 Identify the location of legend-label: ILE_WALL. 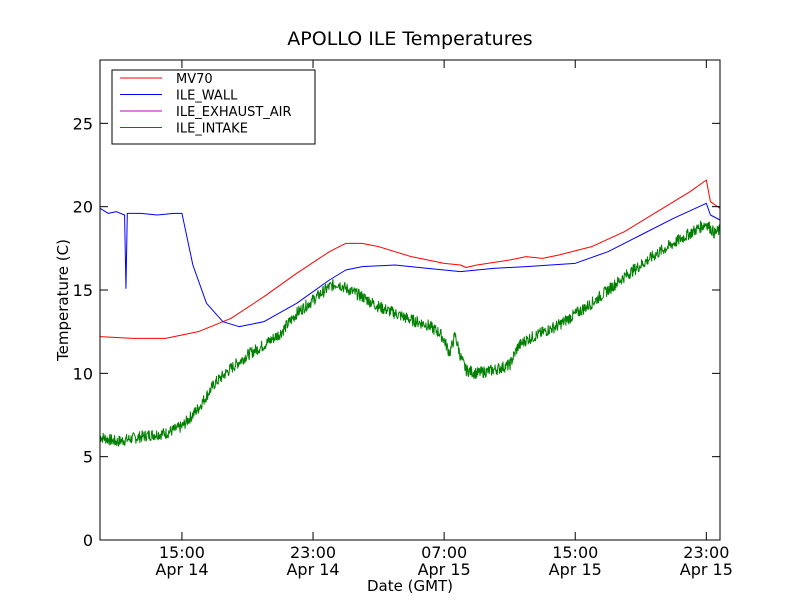
(207, 96).